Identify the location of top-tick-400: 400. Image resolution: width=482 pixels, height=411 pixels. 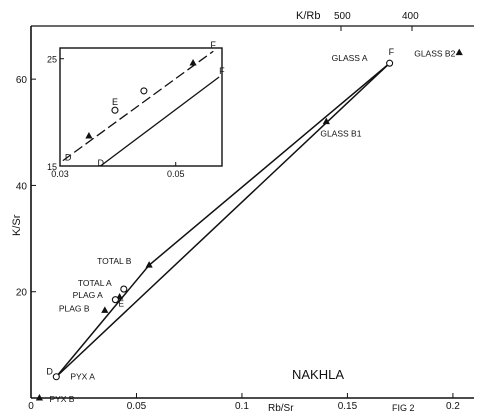
(410, 16).